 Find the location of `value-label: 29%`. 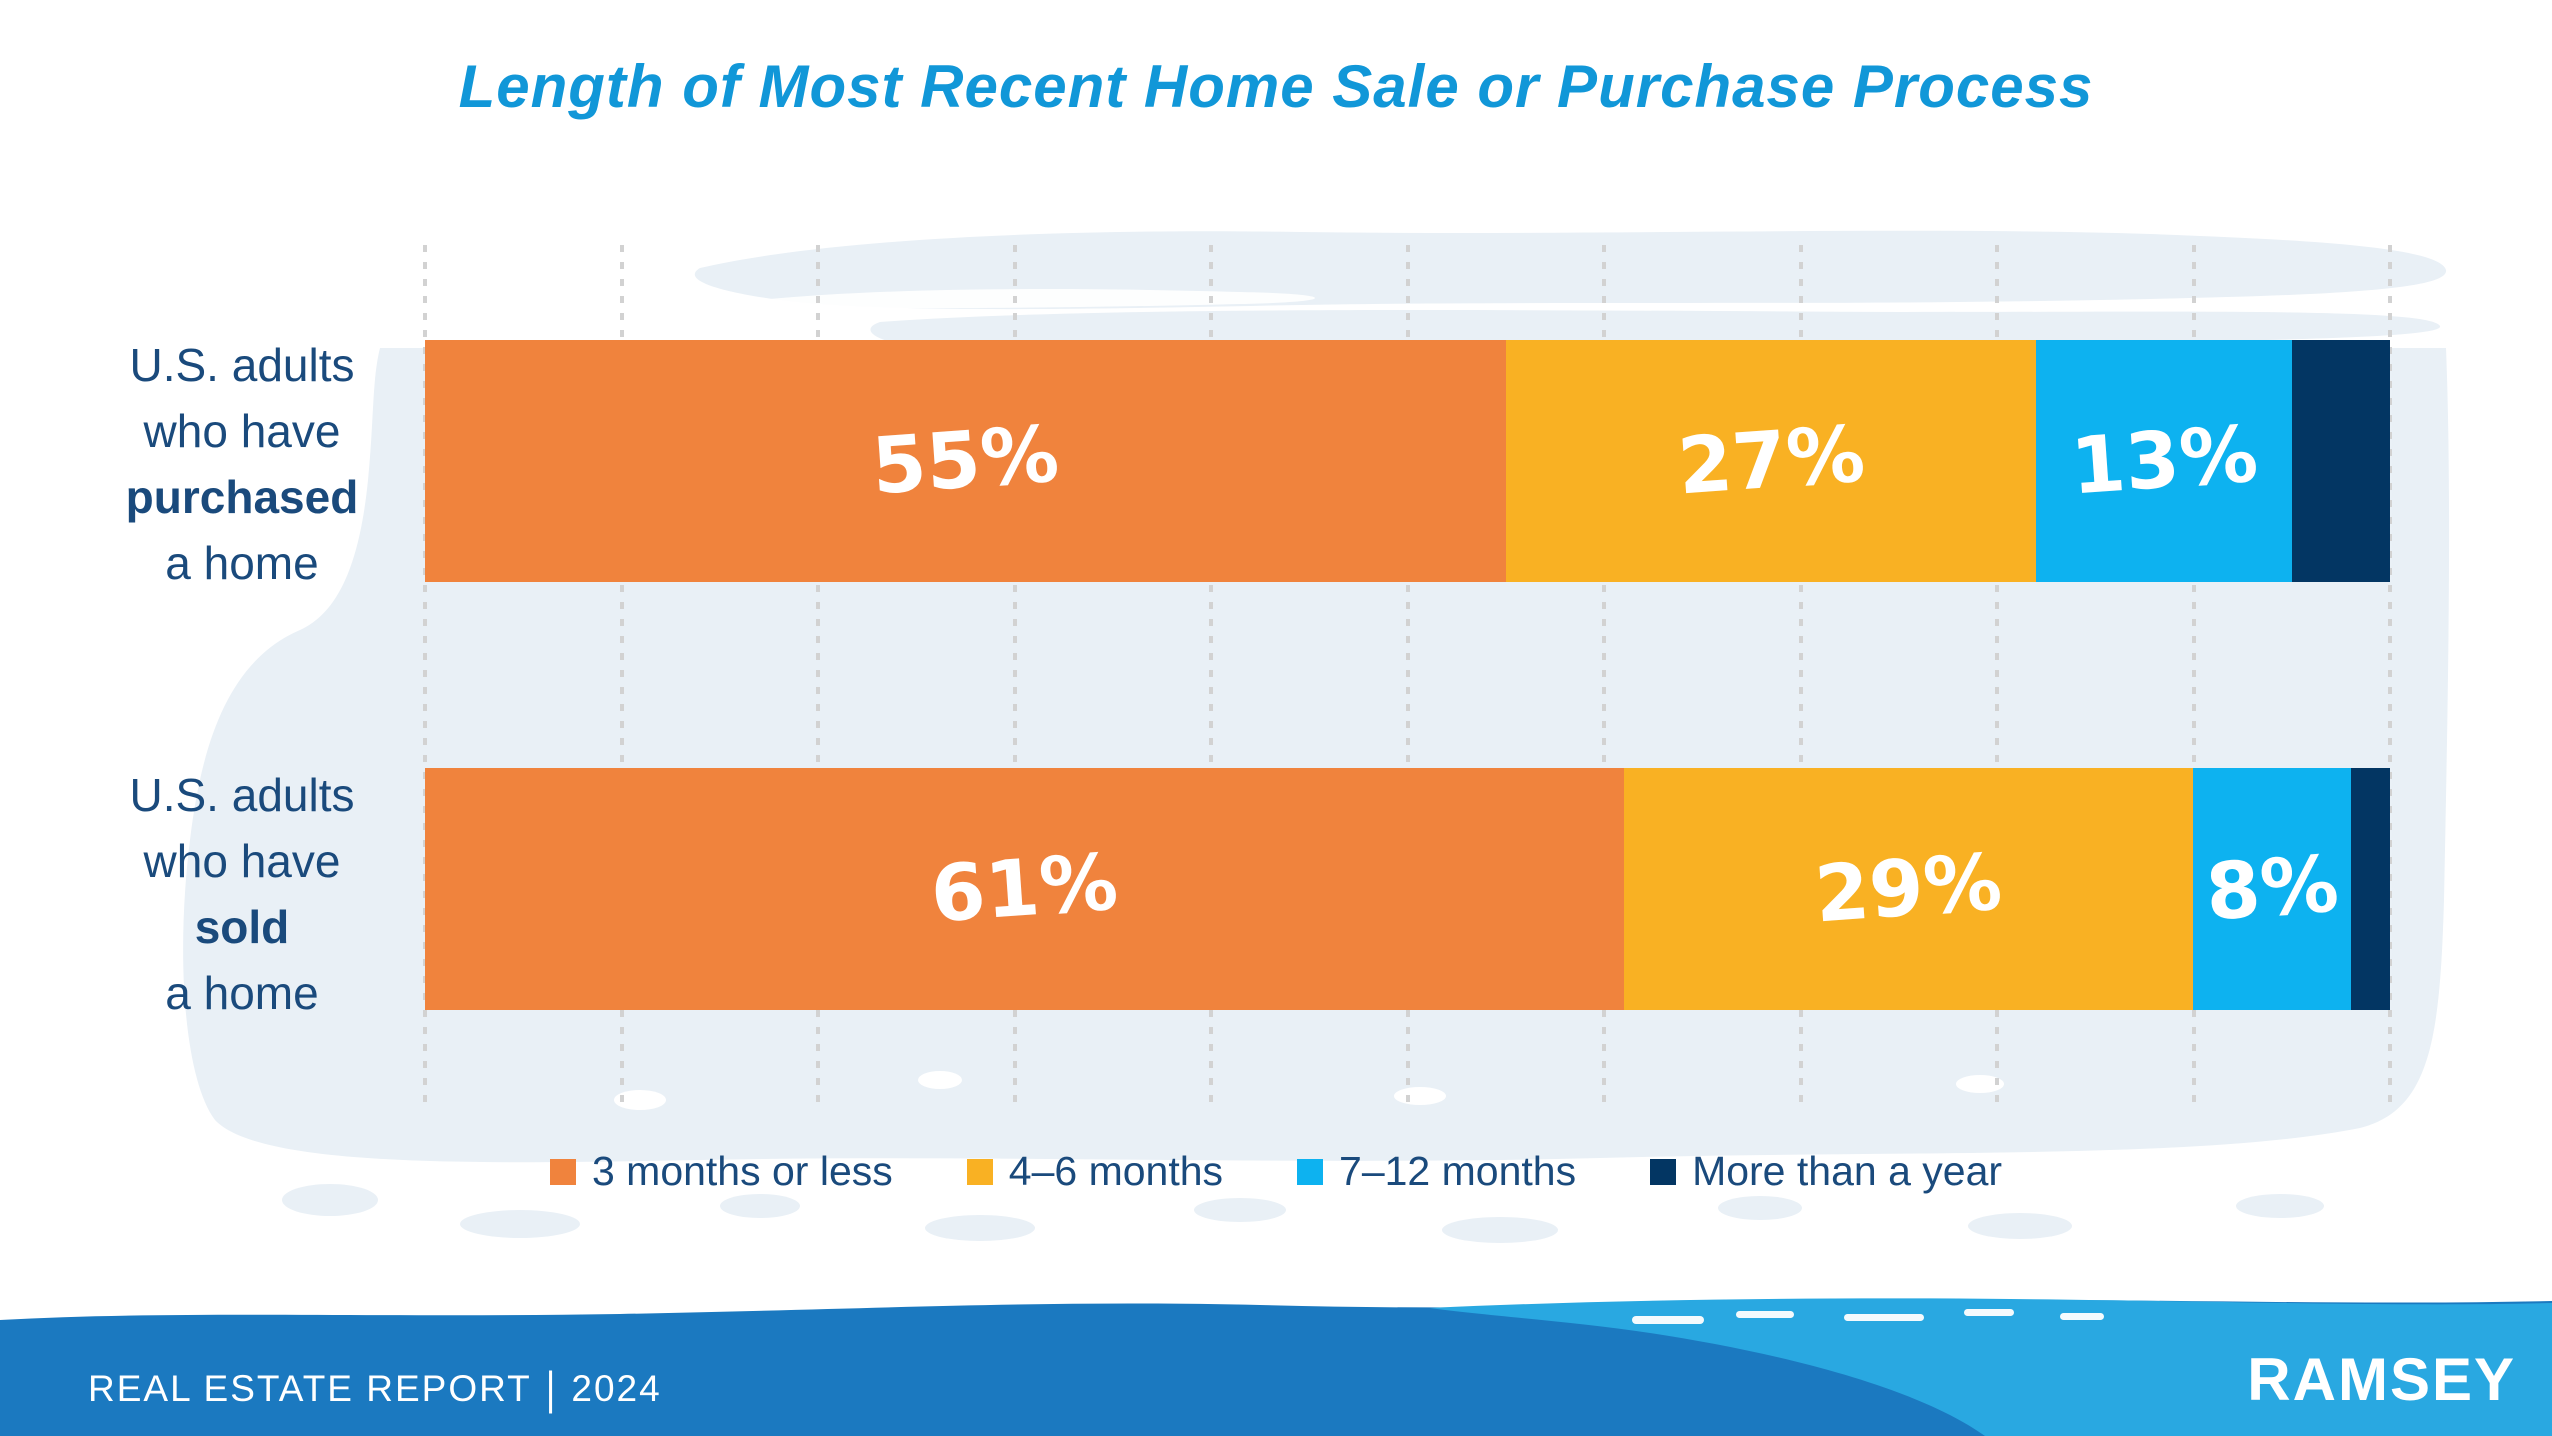

value-label: 29% is located at coordinates (1908, 889).